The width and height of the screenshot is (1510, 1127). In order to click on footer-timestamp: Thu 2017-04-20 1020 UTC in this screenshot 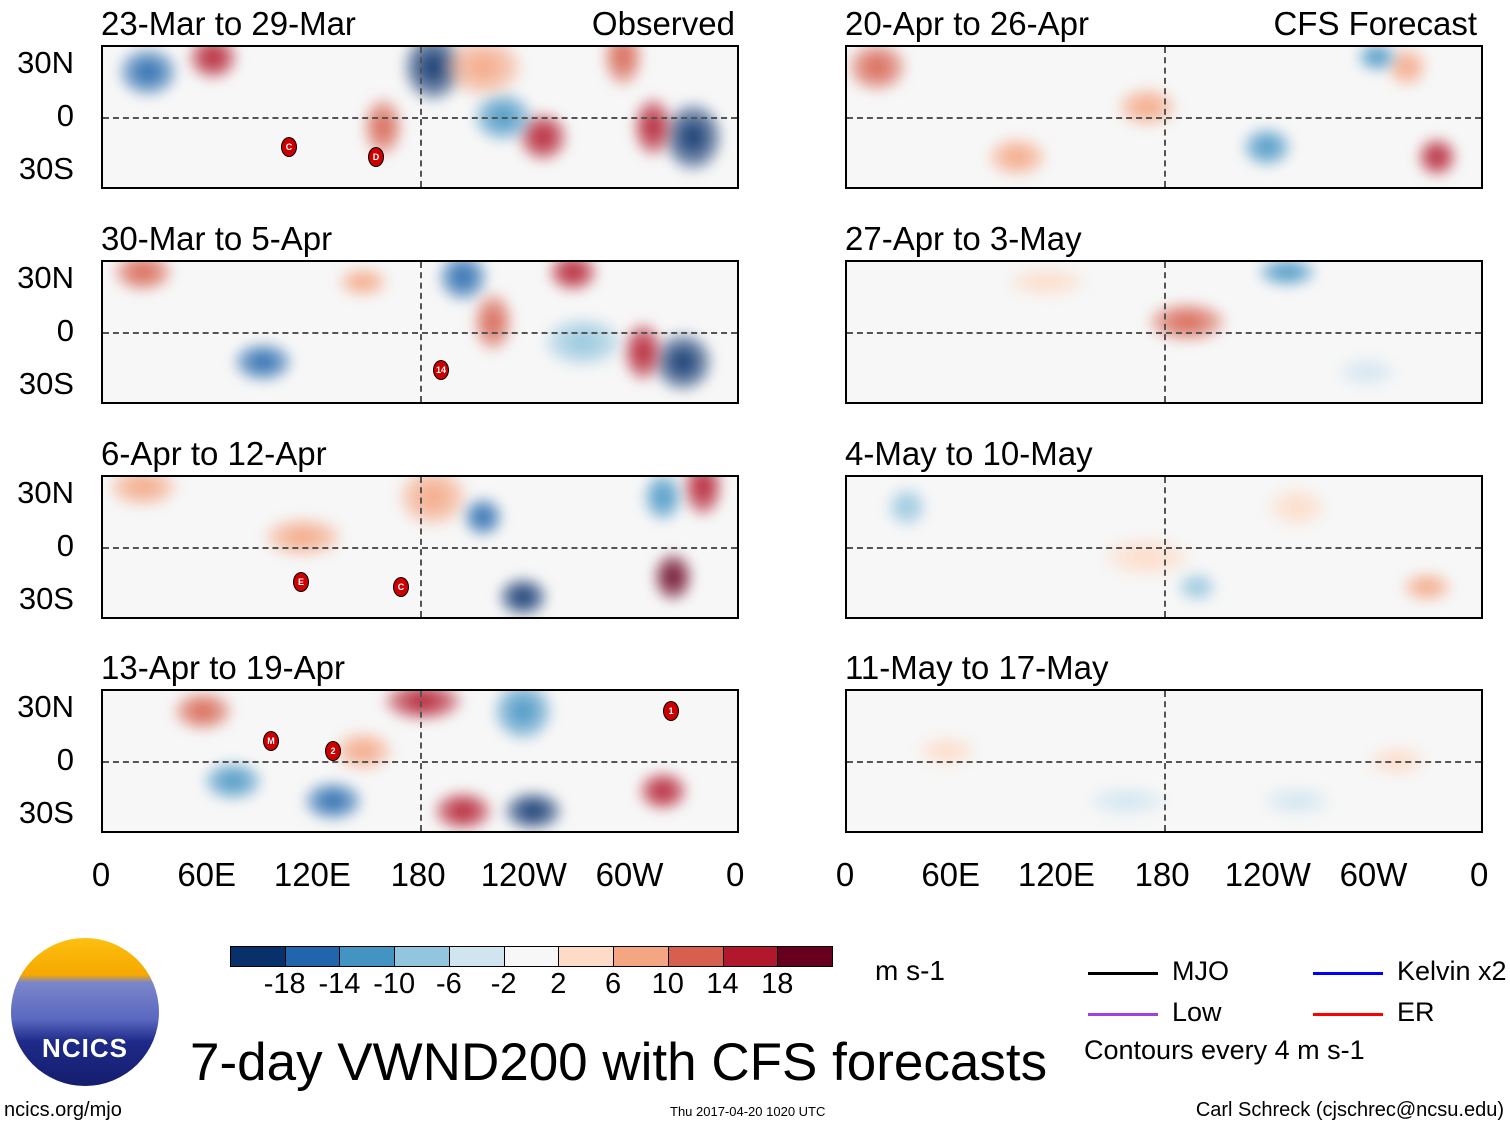, I will do `click(748, 1111)`.